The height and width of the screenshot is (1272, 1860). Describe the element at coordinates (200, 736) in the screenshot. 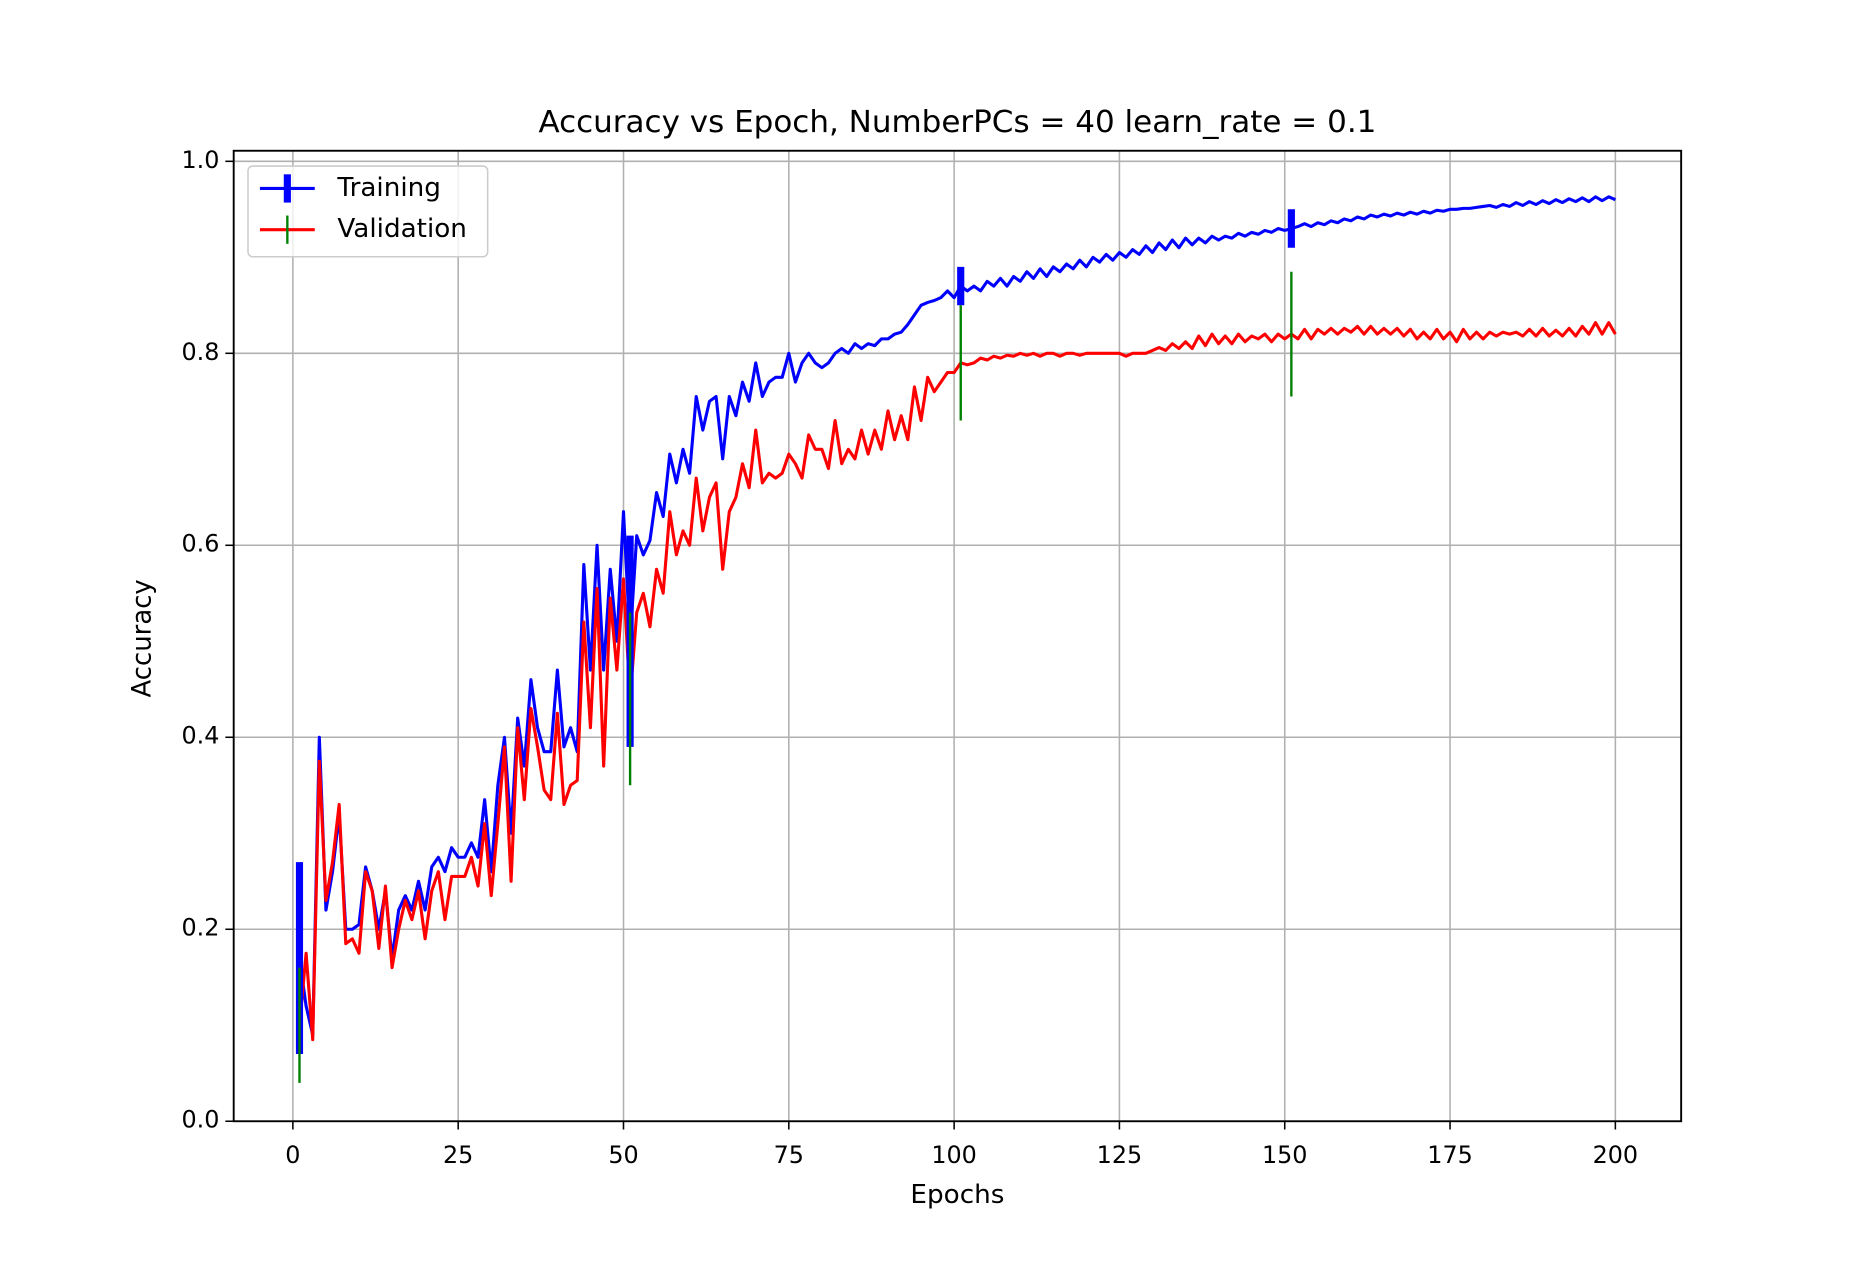

I see `y-tick-label: 0.4` at that location.